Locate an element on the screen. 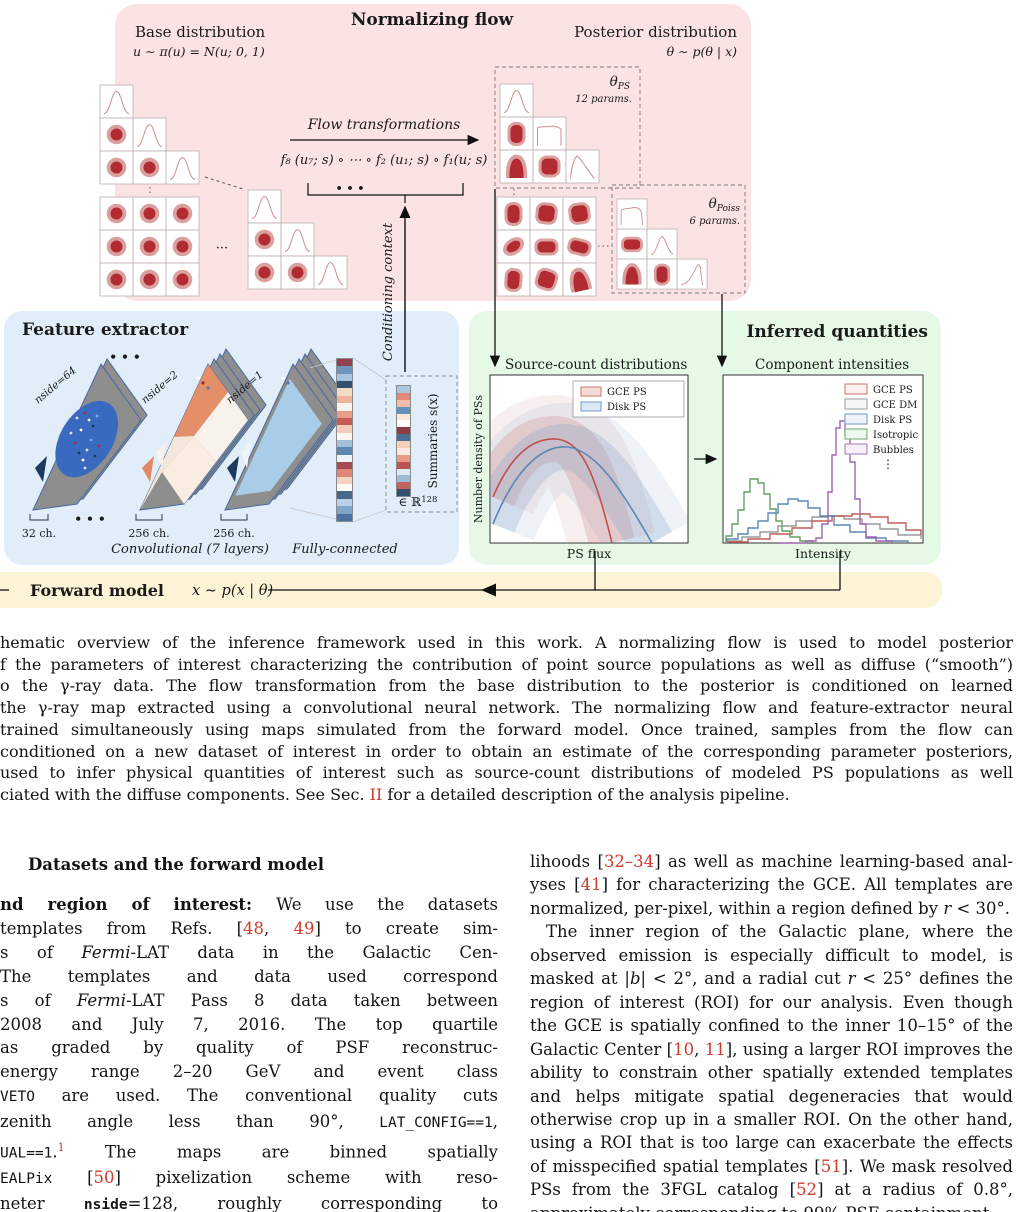 The image size is (1024, 1212). scd-xlabel: PS flux is located at coordinates (589, 553).